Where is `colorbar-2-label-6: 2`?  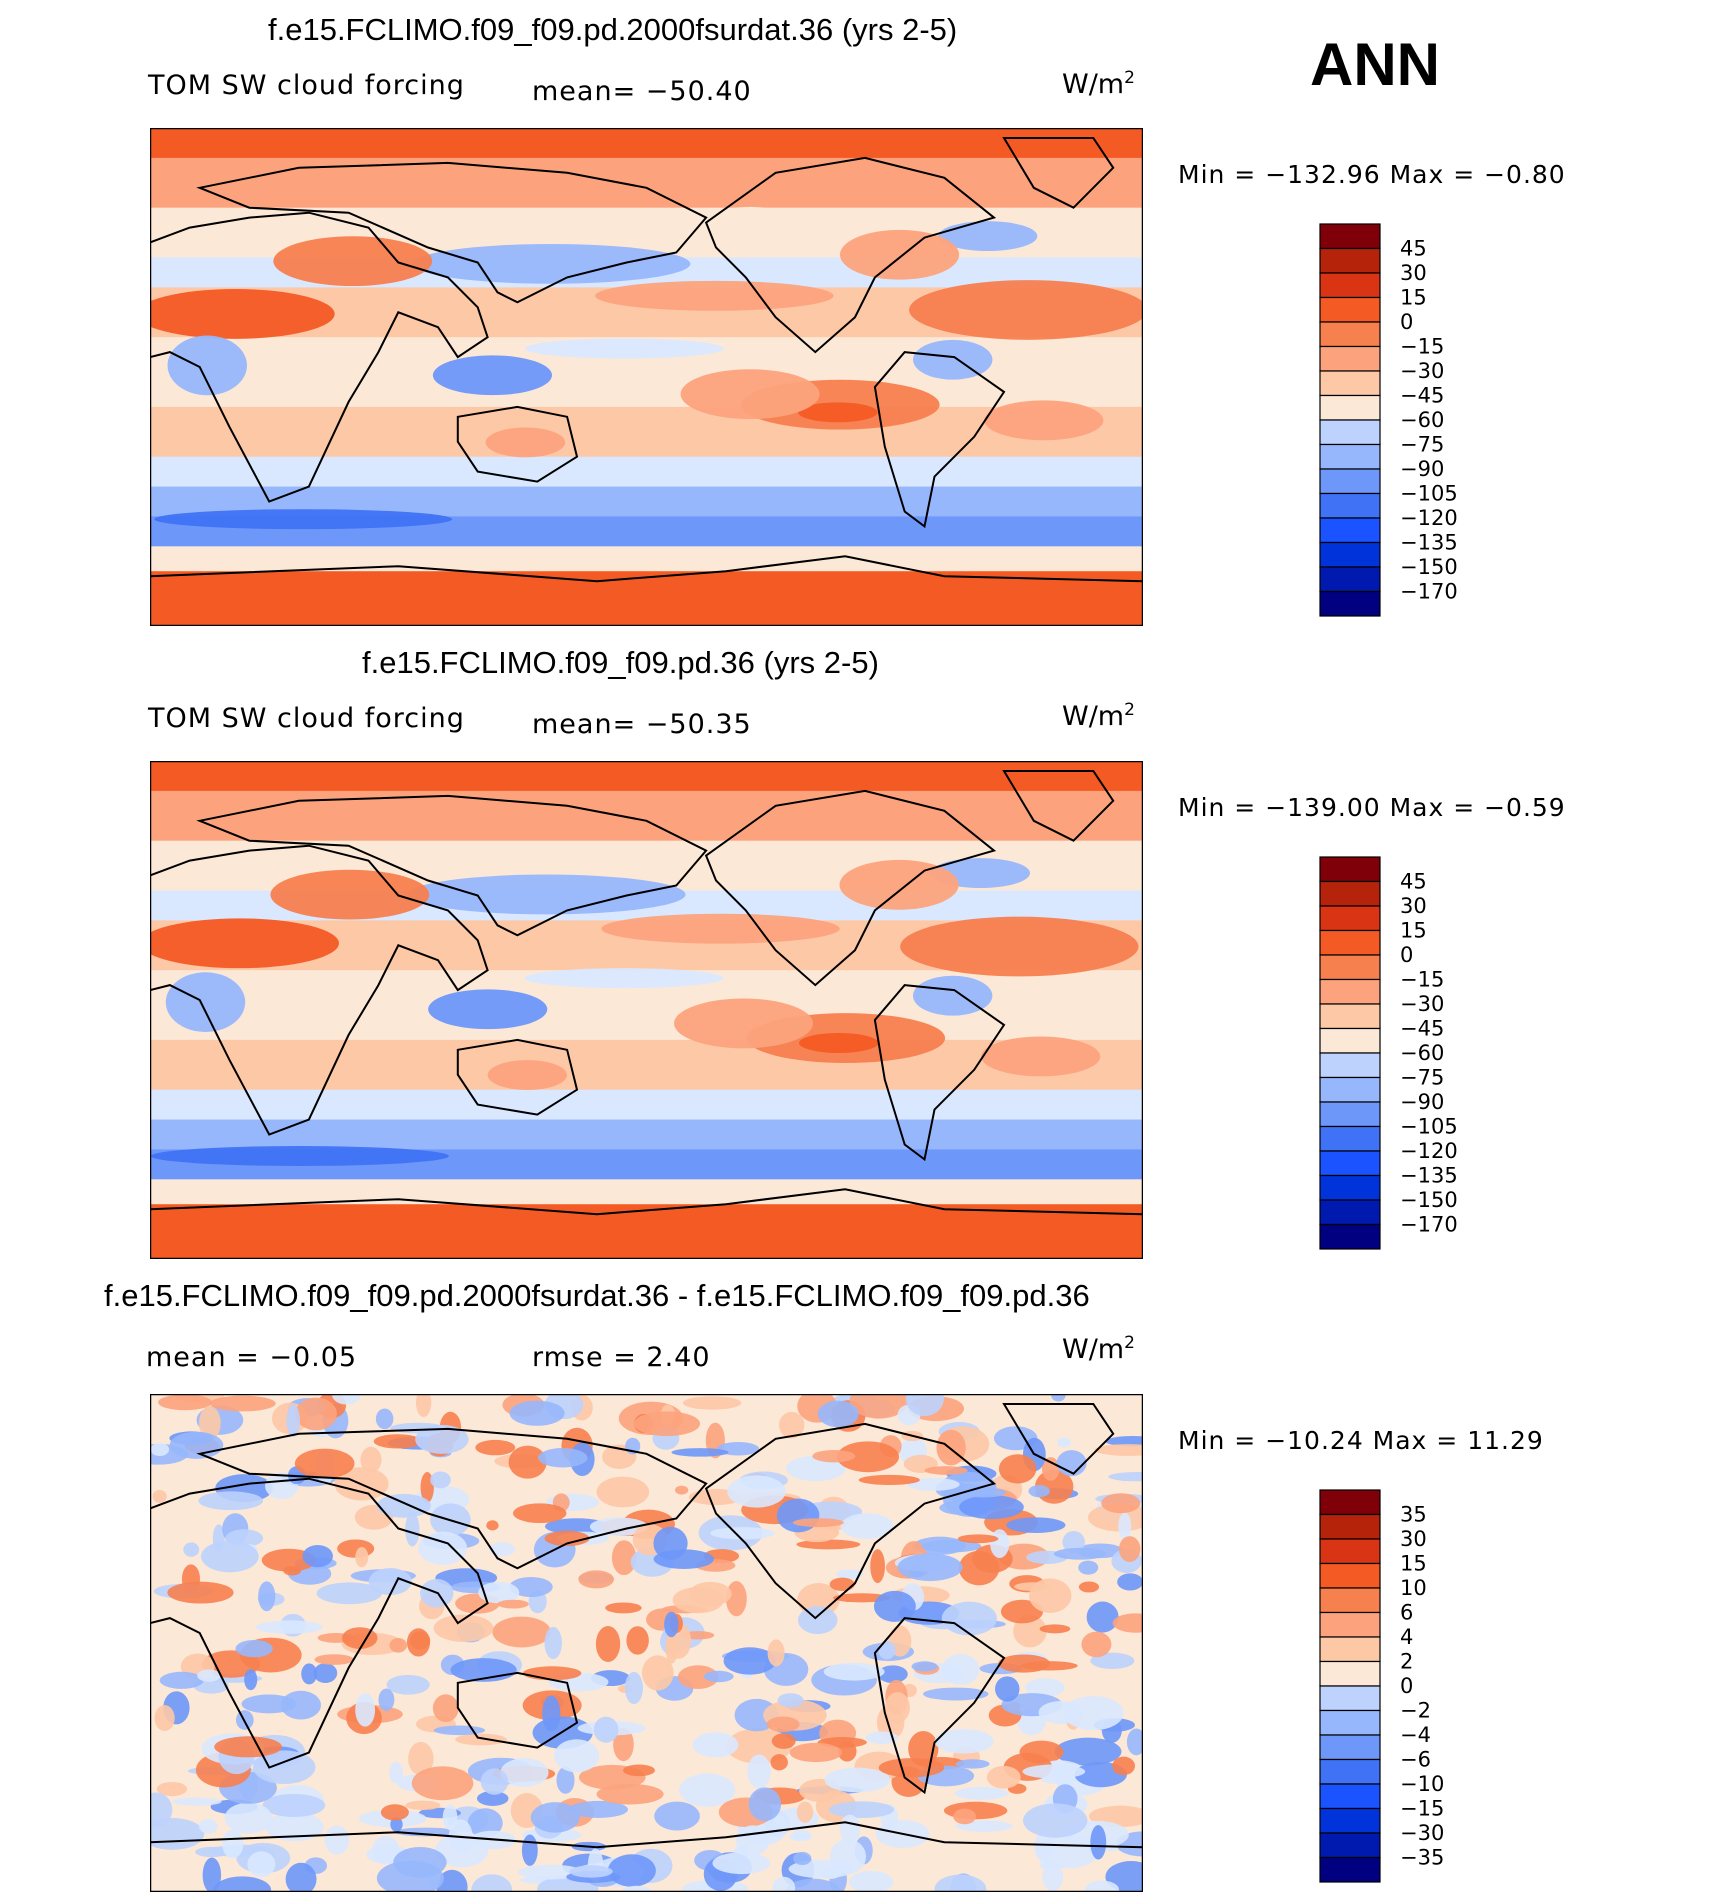
colorbar-2-label-6: 2 is located at coordinates (1406, 1662).